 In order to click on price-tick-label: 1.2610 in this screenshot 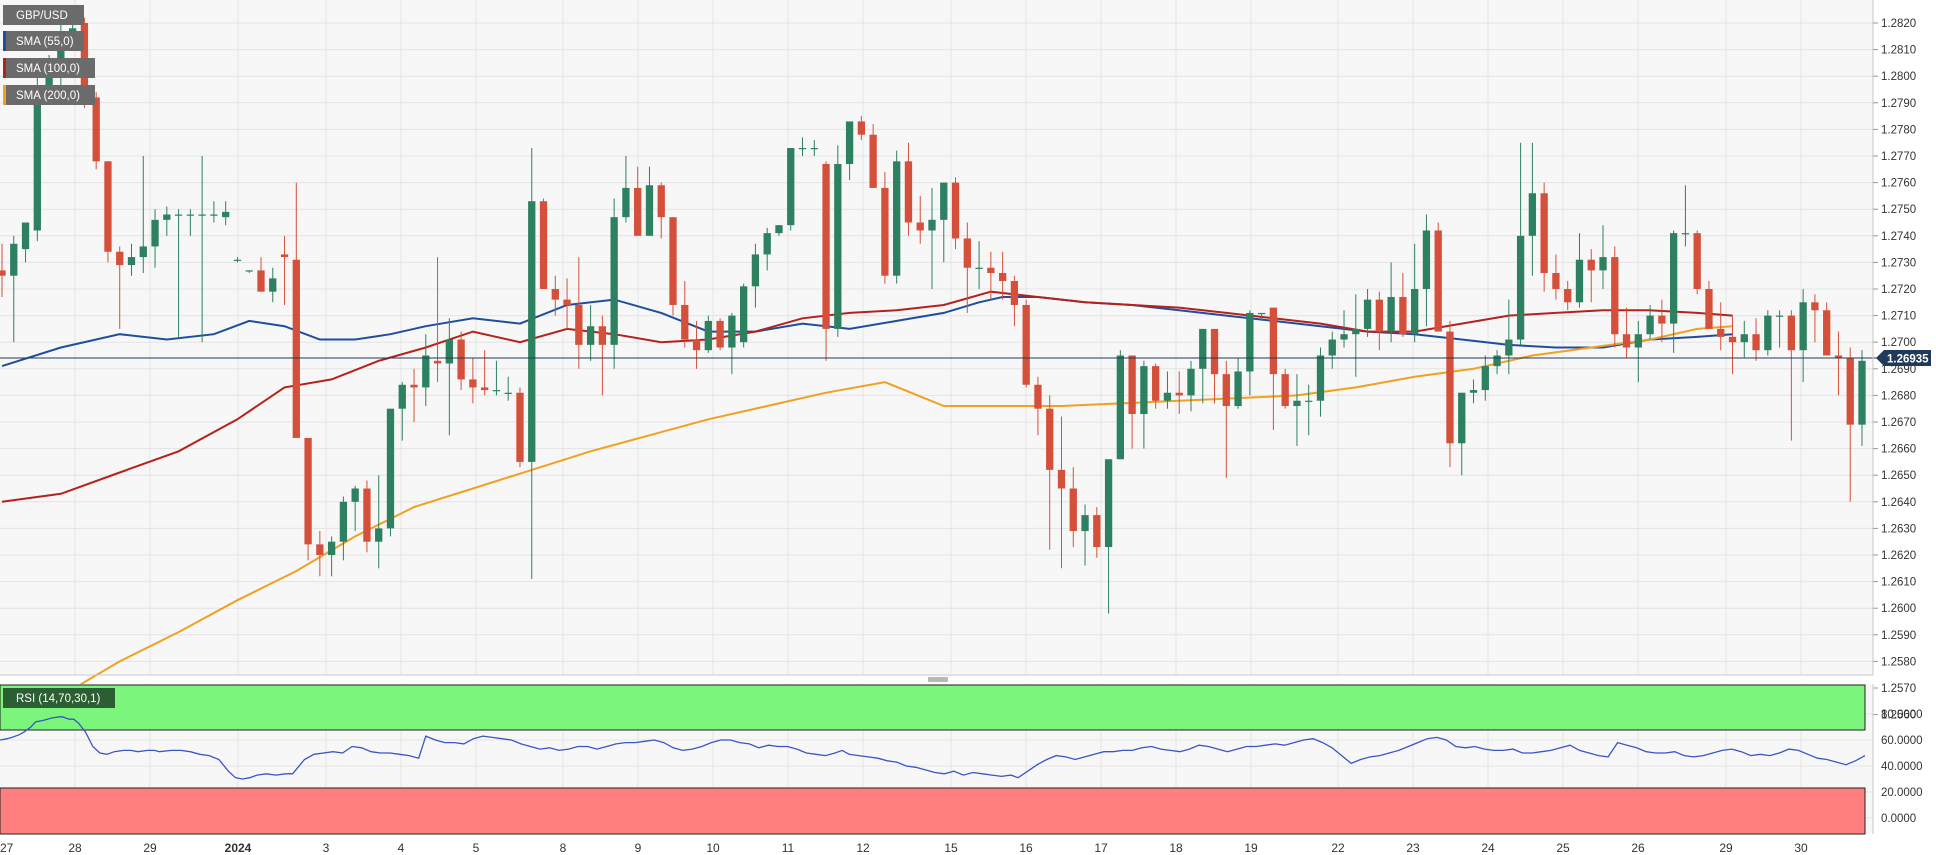, I will do `click(1898, 583)`.